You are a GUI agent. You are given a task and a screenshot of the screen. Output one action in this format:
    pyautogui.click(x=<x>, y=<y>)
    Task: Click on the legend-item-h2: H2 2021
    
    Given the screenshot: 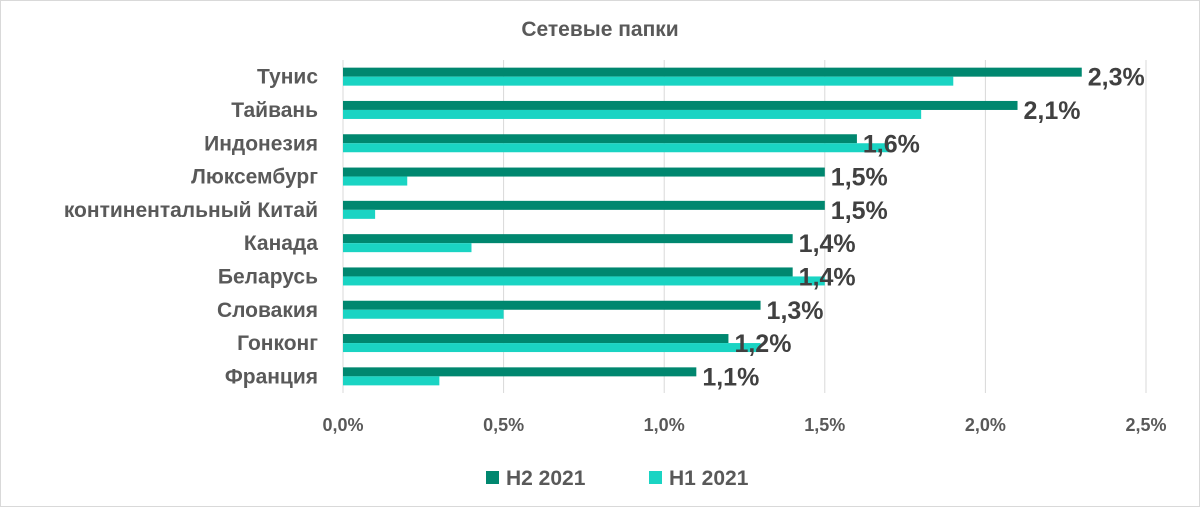 What is the action you would take?
    pyautogui.click(x=536, y=478)
    